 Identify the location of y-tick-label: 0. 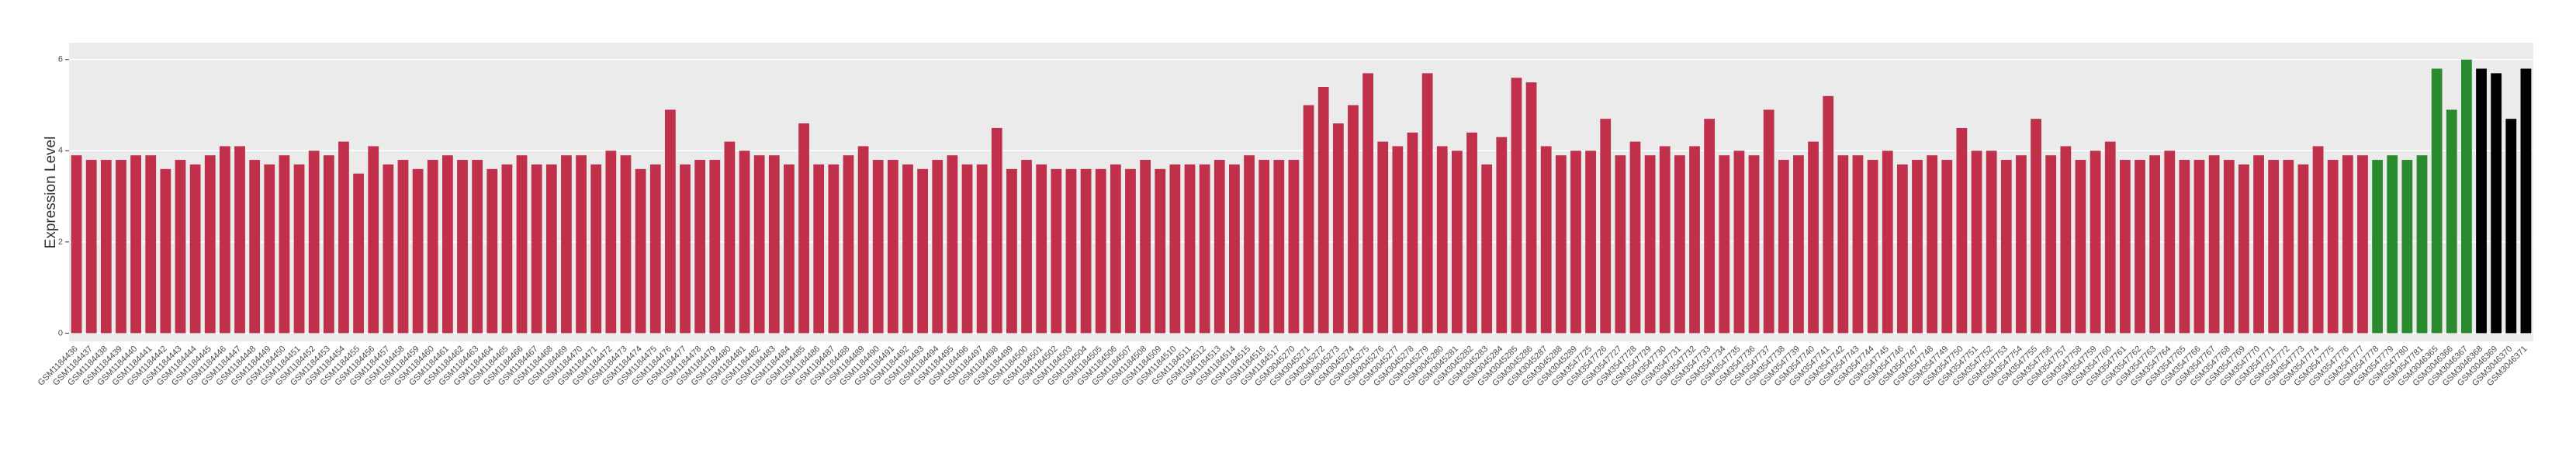
(60, 333).